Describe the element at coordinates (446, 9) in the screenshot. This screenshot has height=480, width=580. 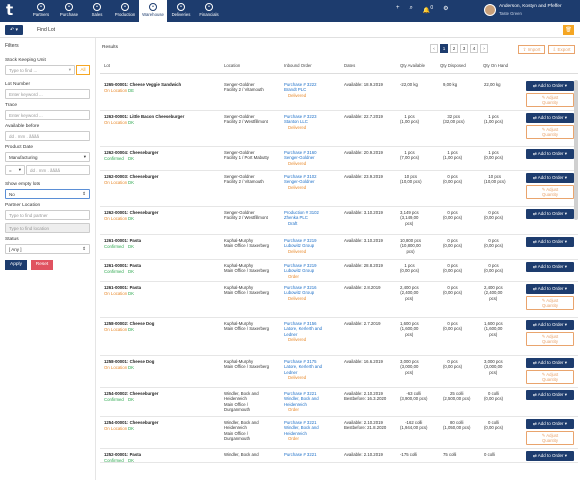
I see `gear-icon: ⚙` at that location.